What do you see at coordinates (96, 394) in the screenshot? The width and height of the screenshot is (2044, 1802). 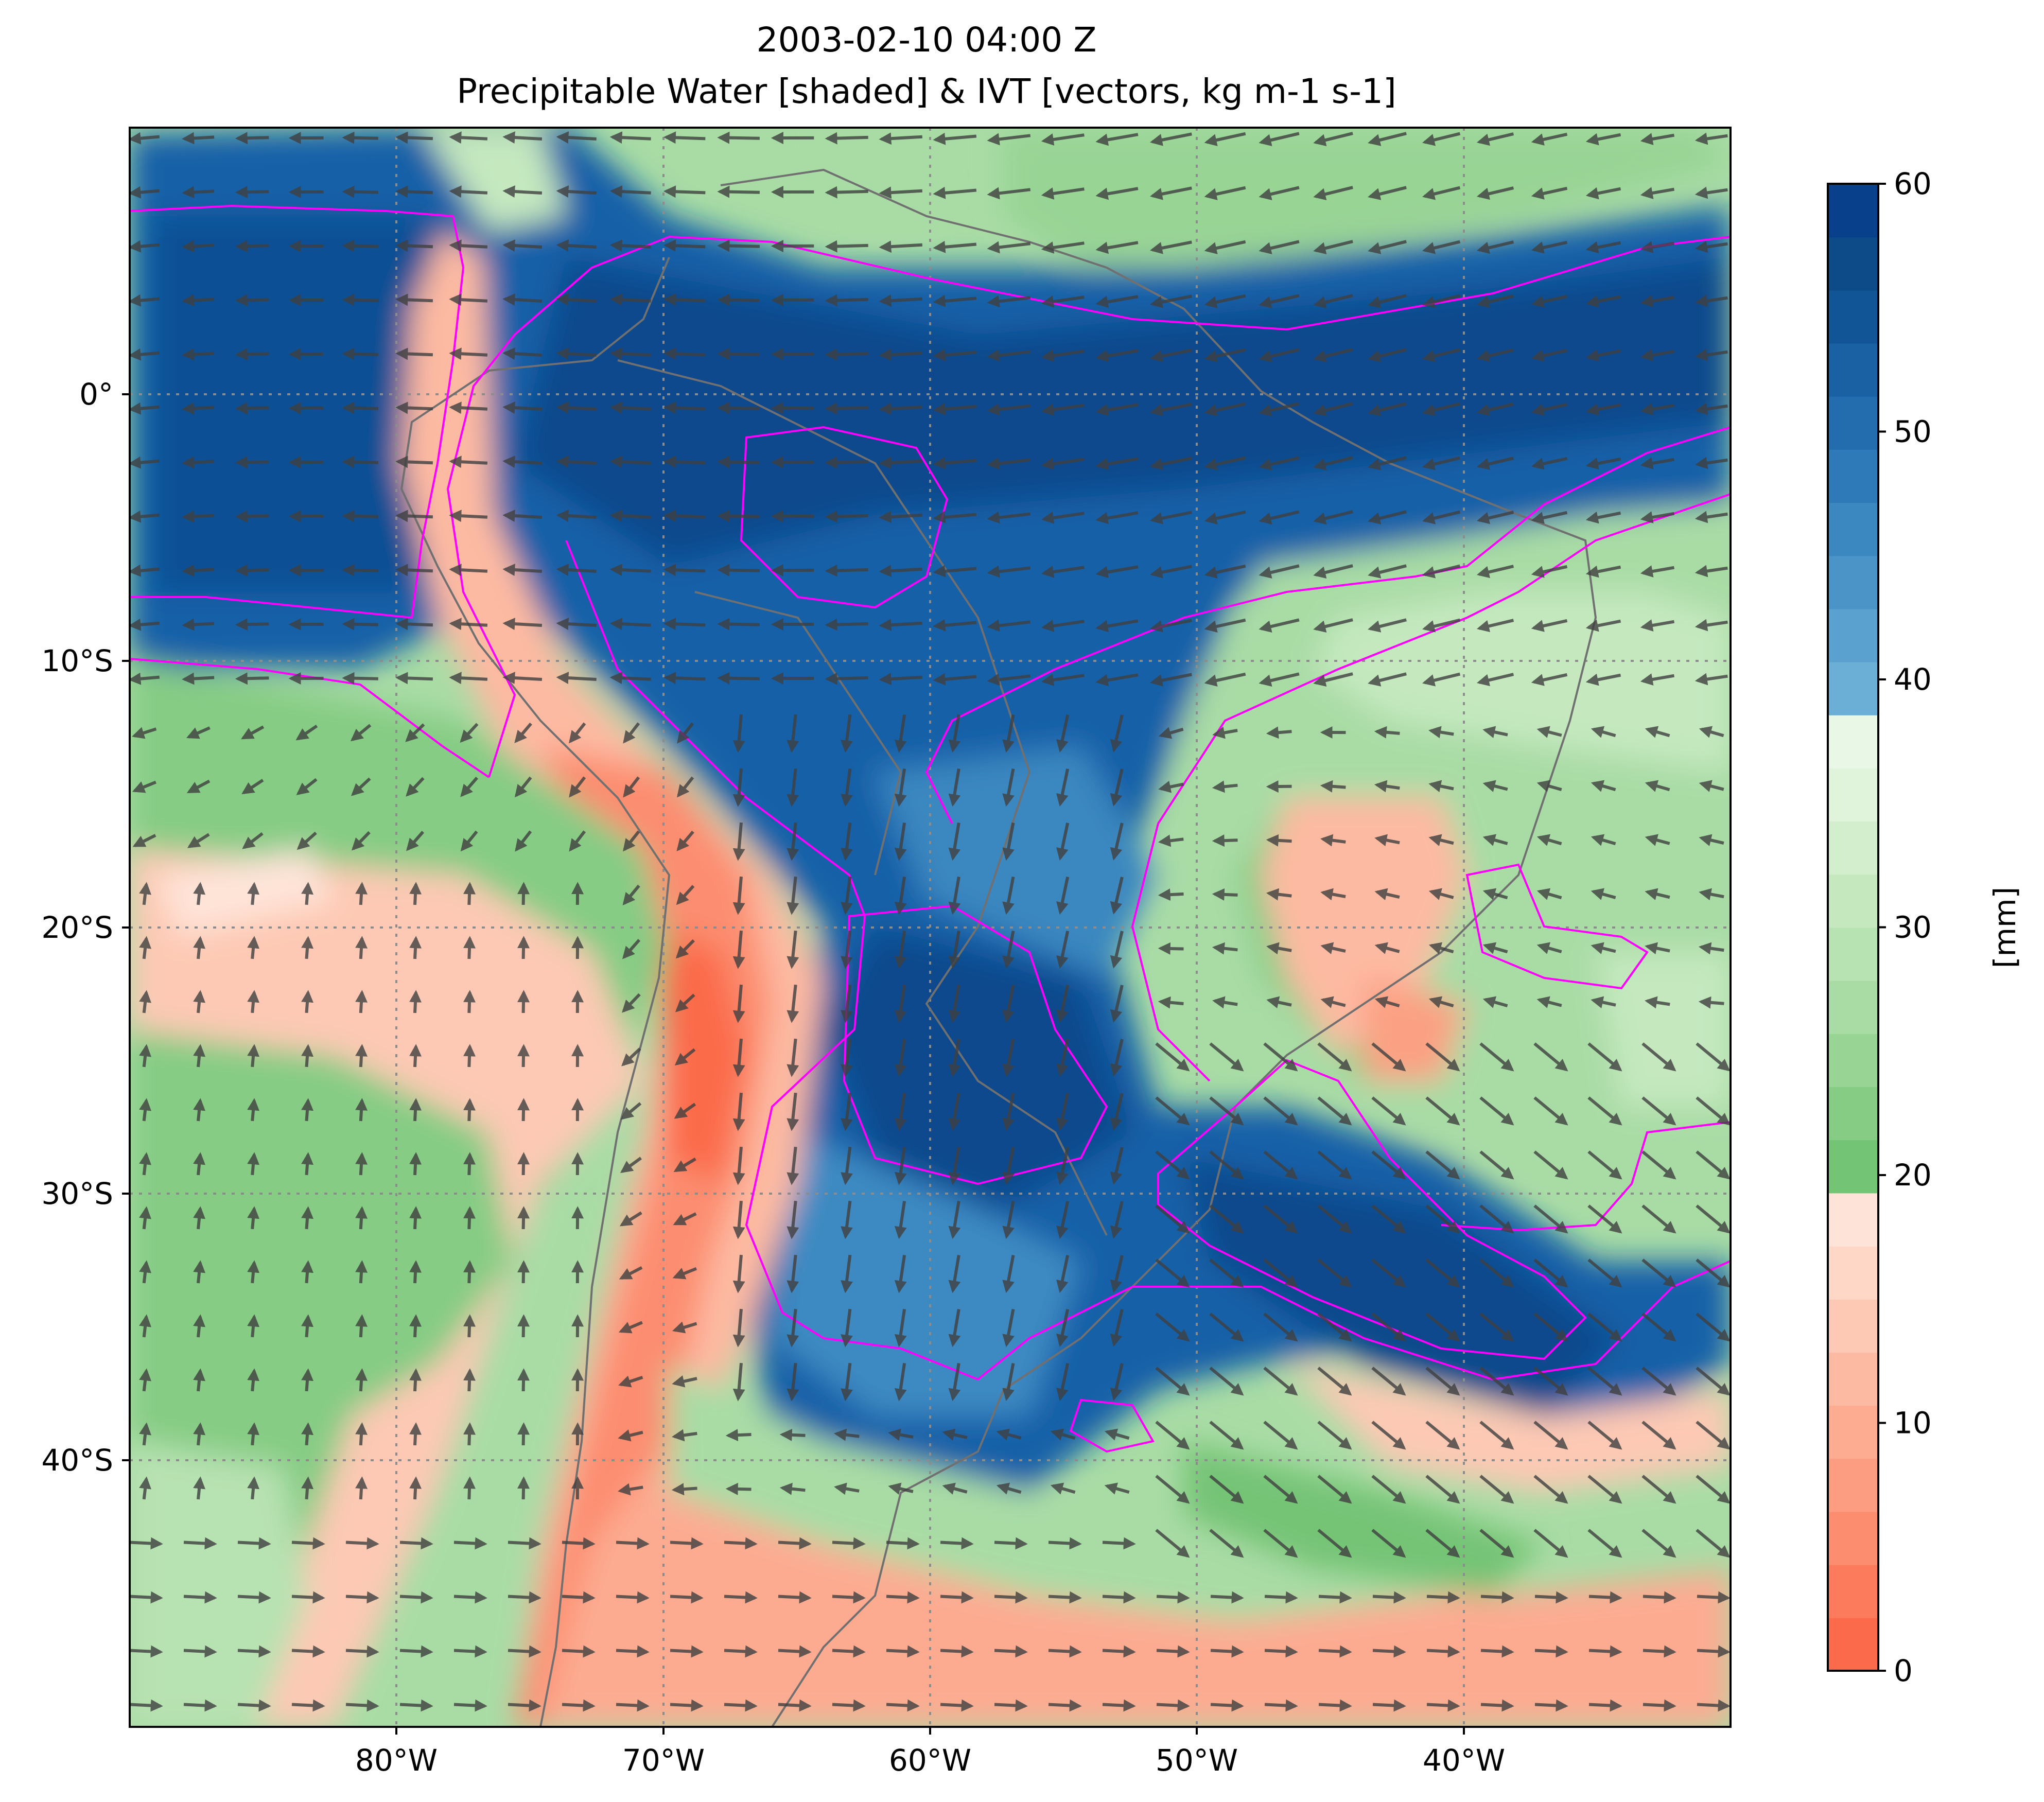 I see `y-tick-label: 0°` at bounding box center [96, 394].